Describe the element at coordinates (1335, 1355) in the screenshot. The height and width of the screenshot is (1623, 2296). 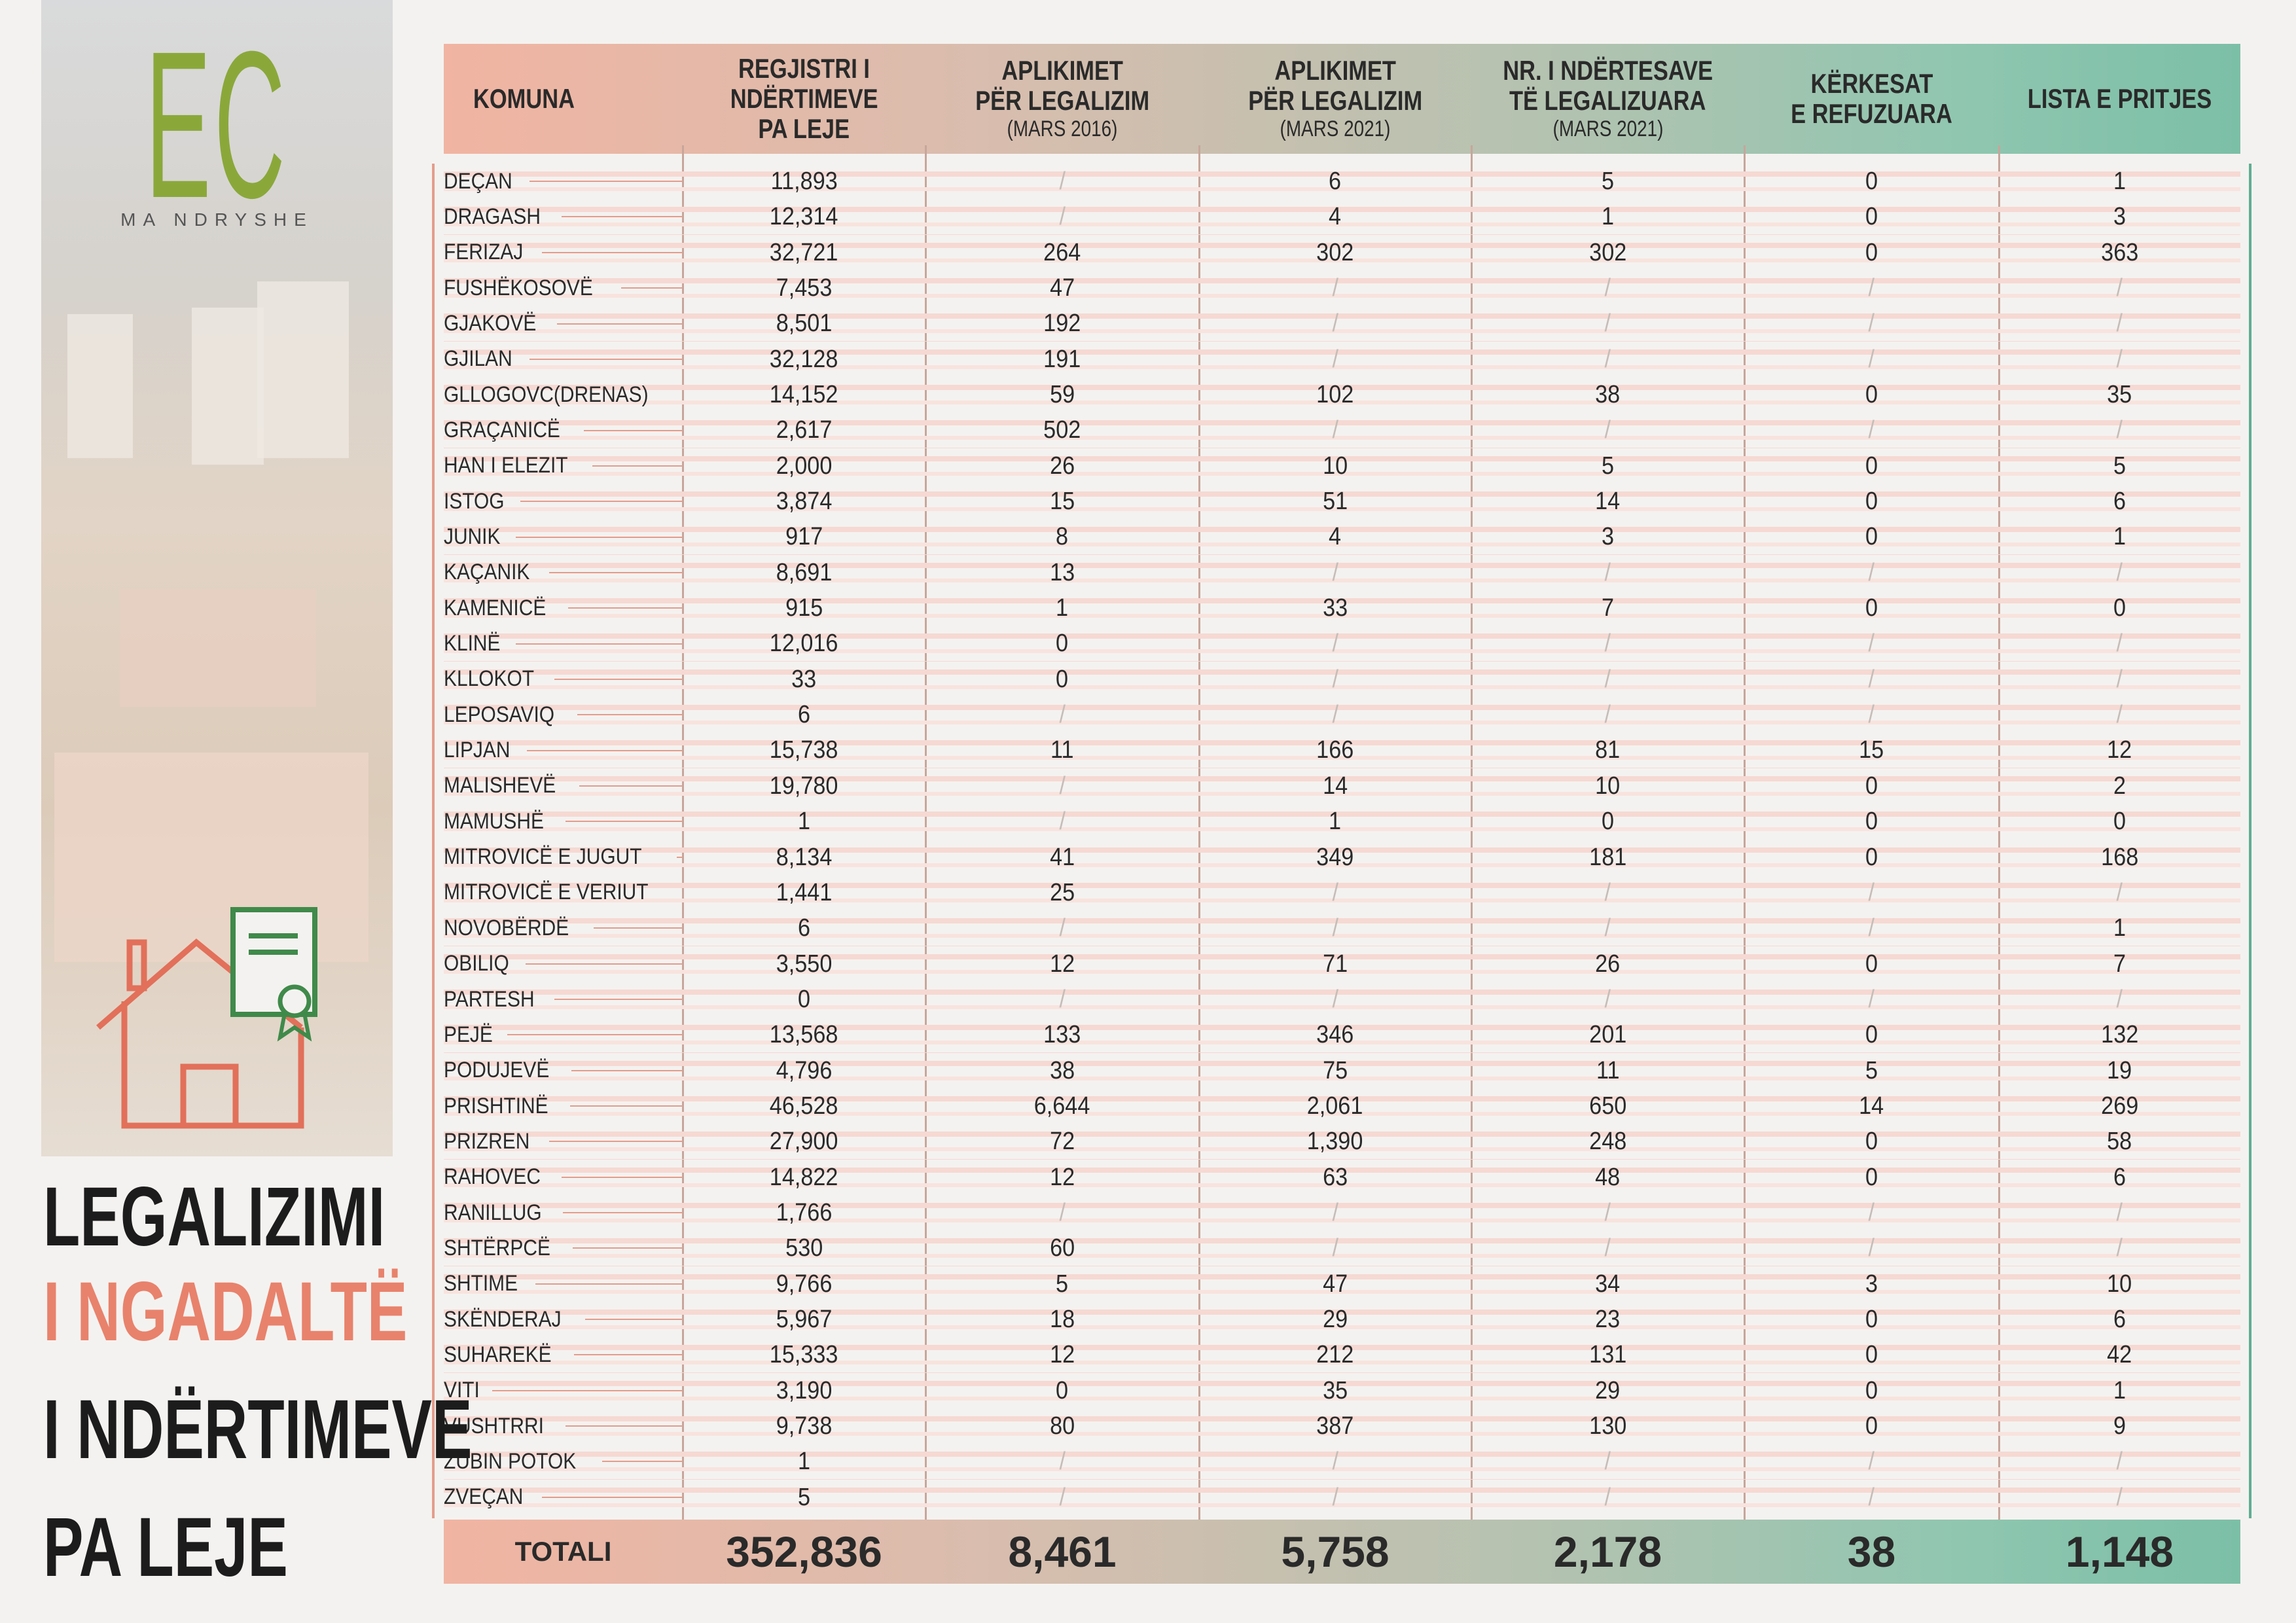
I see `cell-value: 212` at that location.